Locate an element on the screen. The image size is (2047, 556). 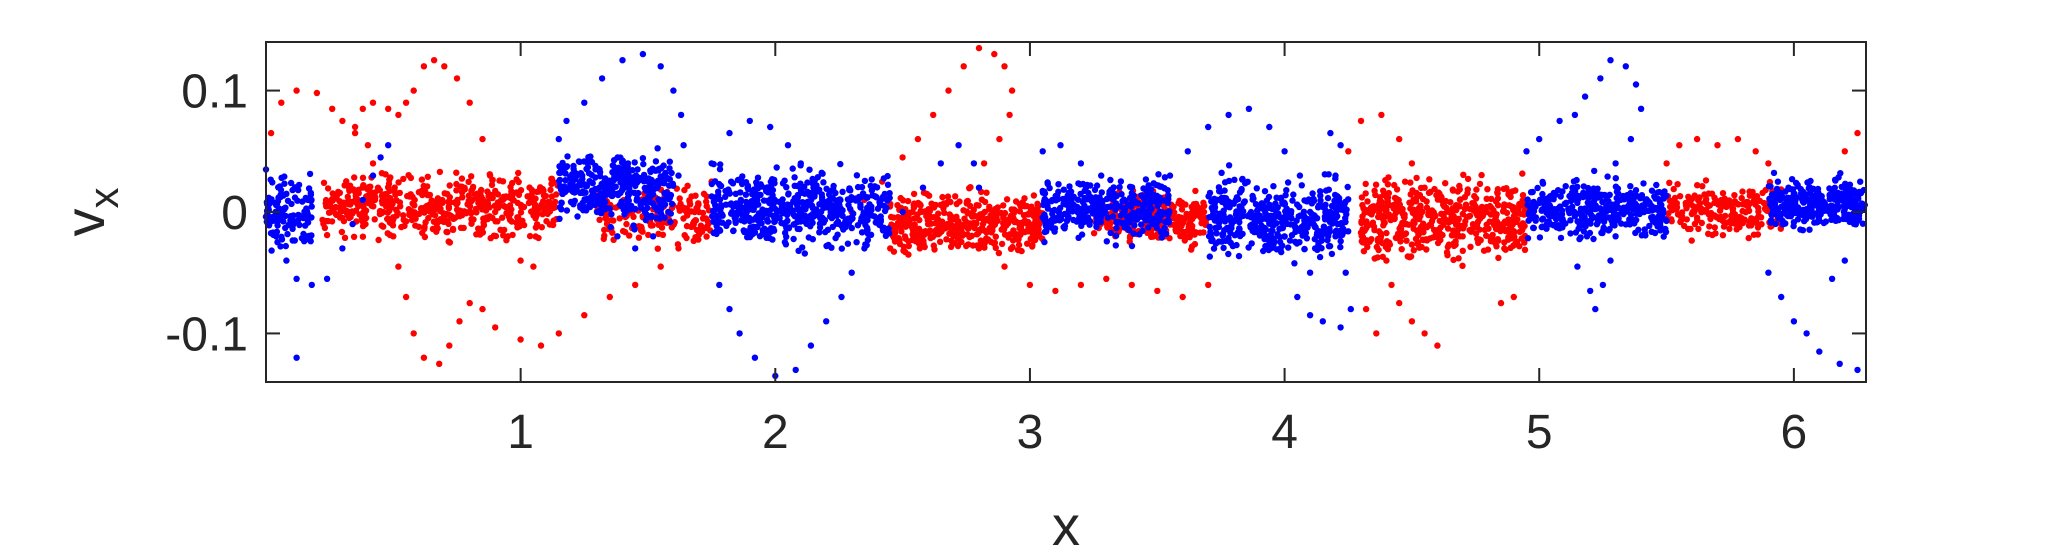
x-tick-label: 6 is located at coordinates (1794, 432).